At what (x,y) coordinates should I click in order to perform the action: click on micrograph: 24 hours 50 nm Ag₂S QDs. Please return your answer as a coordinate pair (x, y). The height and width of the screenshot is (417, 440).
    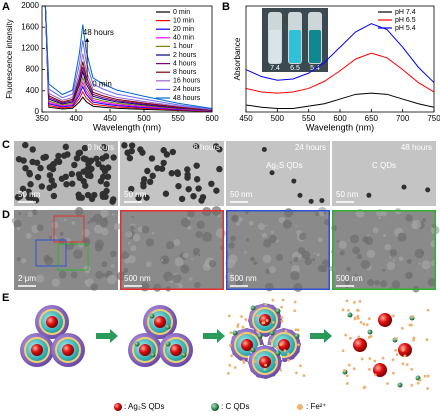
    Looking at the image, I should click on (278, 173).